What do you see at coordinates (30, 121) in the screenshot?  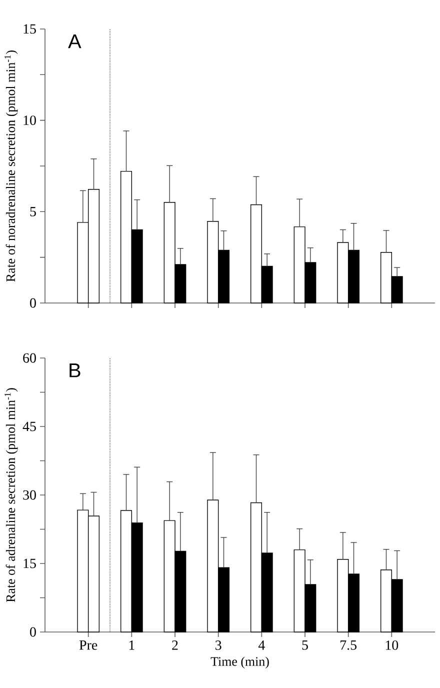 I see `y-tick-label: 10` at bounding box center [30, 121].